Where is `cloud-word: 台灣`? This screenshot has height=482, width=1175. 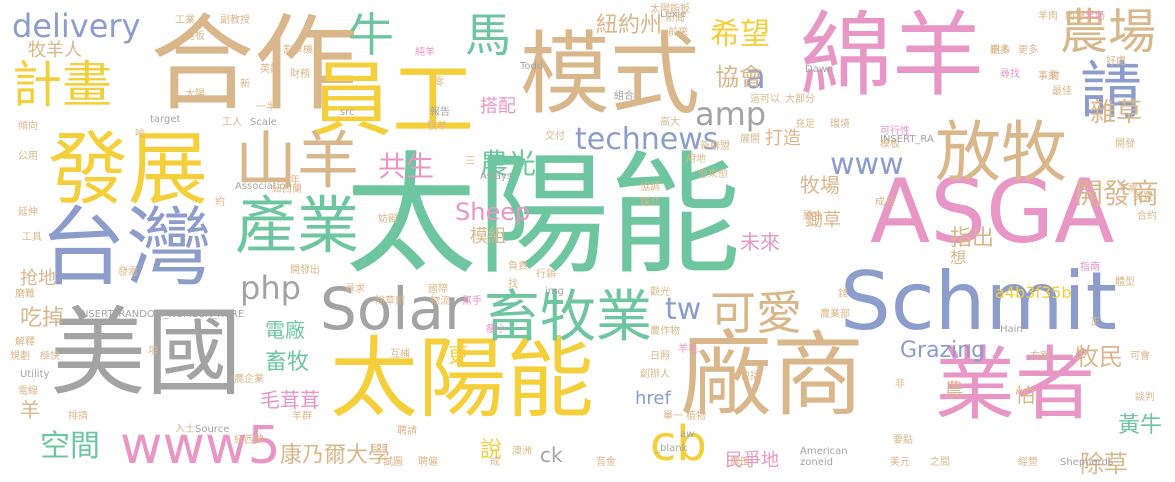 cloud-word: 台灣 is located at coordinates (126, 248).